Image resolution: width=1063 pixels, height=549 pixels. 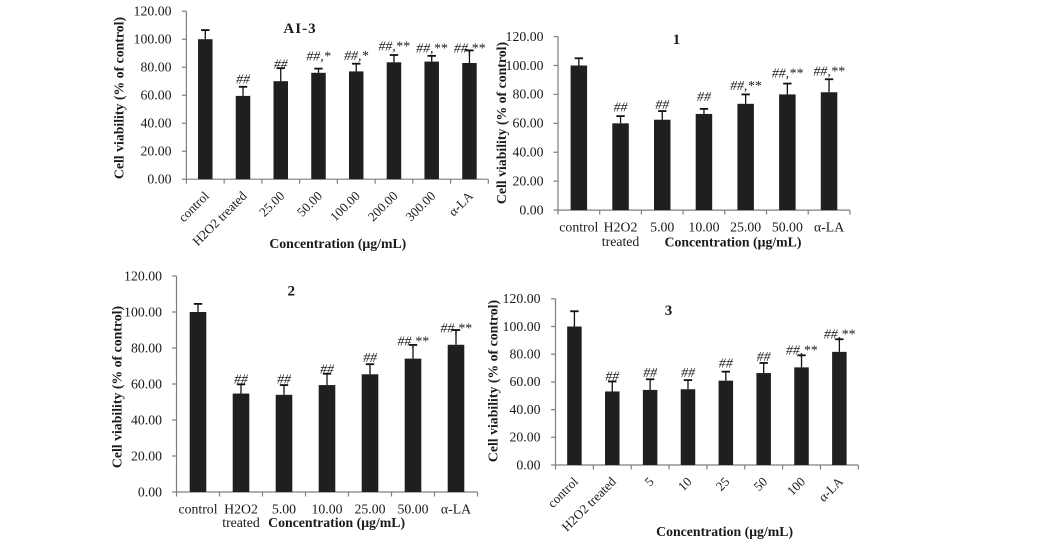 I want to click on svg-text: 100, so click(x=796, y=486).